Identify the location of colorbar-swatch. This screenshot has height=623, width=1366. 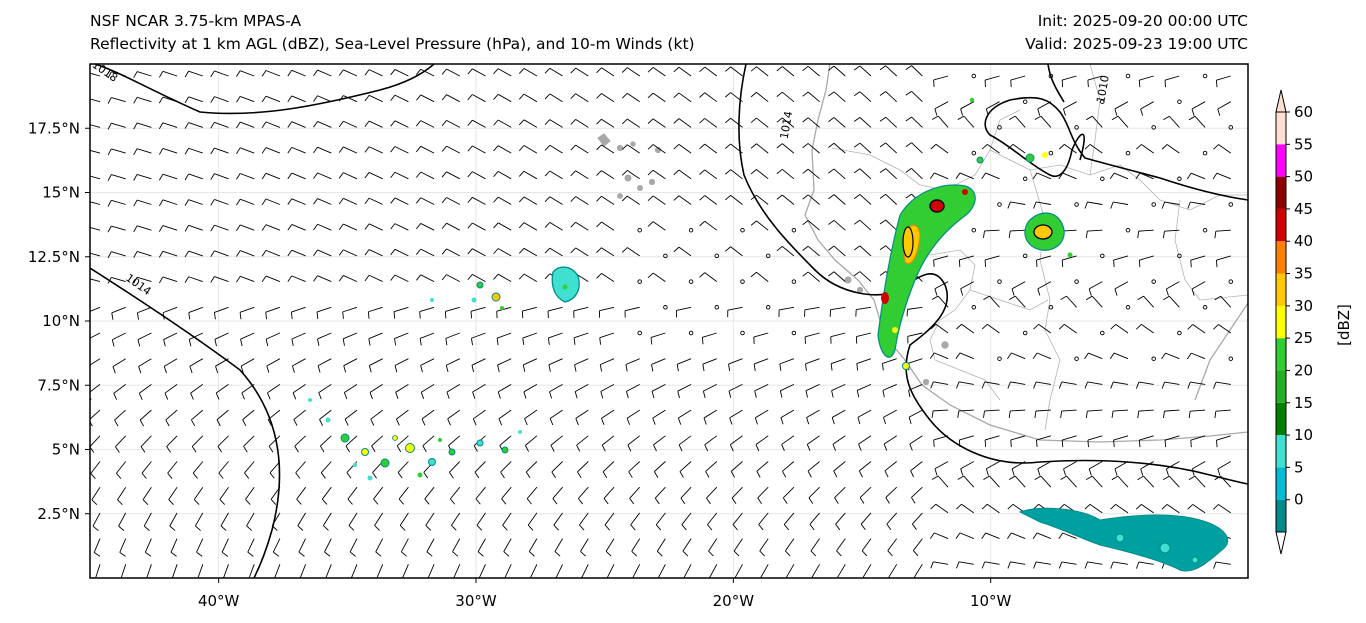
(1281, 128).